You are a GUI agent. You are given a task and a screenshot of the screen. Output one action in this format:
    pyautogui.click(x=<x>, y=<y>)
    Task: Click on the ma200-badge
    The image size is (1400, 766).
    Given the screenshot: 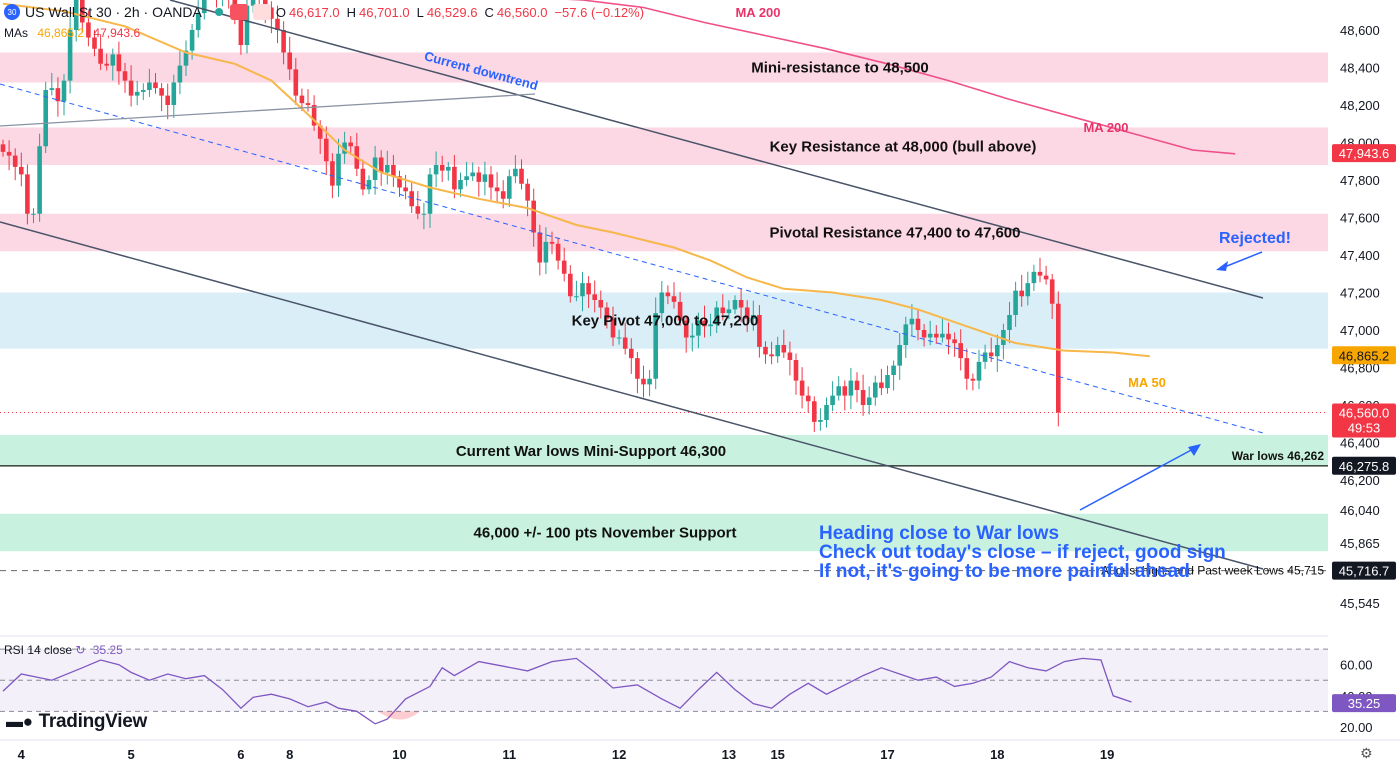 What is the action you would take?
    pyautogui.click(x=1364, y=153)
    